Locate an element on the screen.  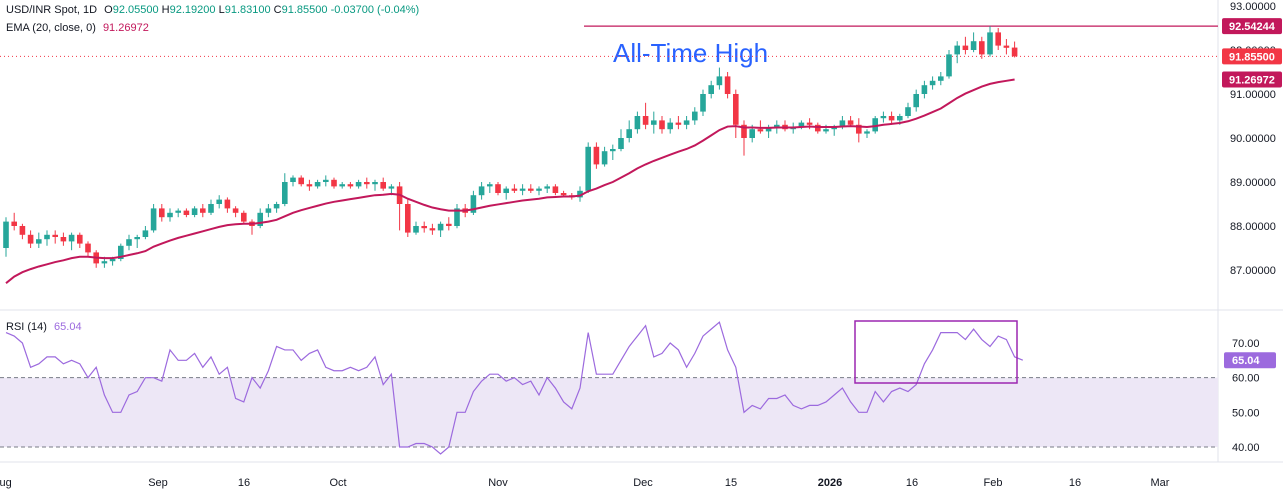
ema-value: 91.26972 is located at coordinates (125, 28).